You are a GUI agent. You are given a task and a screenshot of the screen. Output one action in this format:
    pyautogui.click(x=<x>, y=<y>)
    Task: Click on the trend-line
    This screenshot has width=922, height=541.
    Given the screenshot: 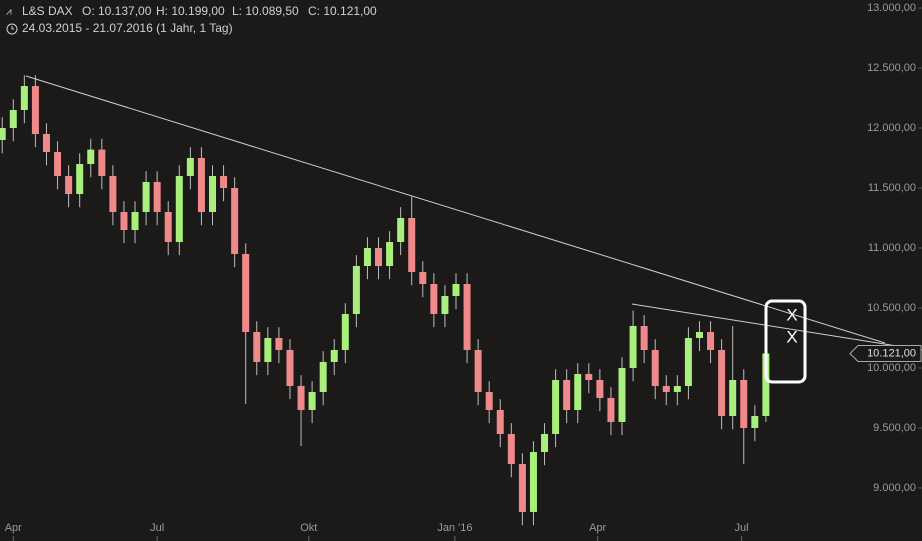 What is the action you would take?
    pyautogui.click(x=776, y=327)
    